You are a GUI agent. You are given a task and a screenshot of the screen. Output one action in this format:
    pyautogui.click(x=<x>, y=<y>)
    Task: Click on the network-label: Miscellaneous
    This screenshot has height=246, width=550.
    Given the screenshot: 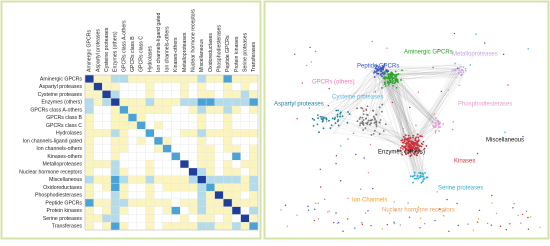 What is the action you would take?
    pyautogui.click(x=505, y=141)
    